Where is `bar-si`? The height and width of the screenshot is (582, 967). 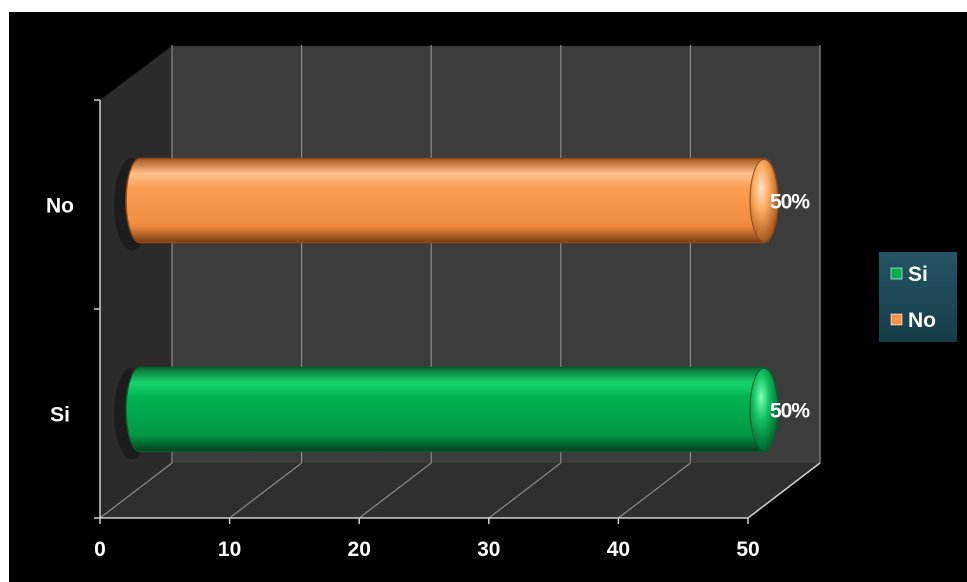
bar-si is located at coordinates (452, 409).